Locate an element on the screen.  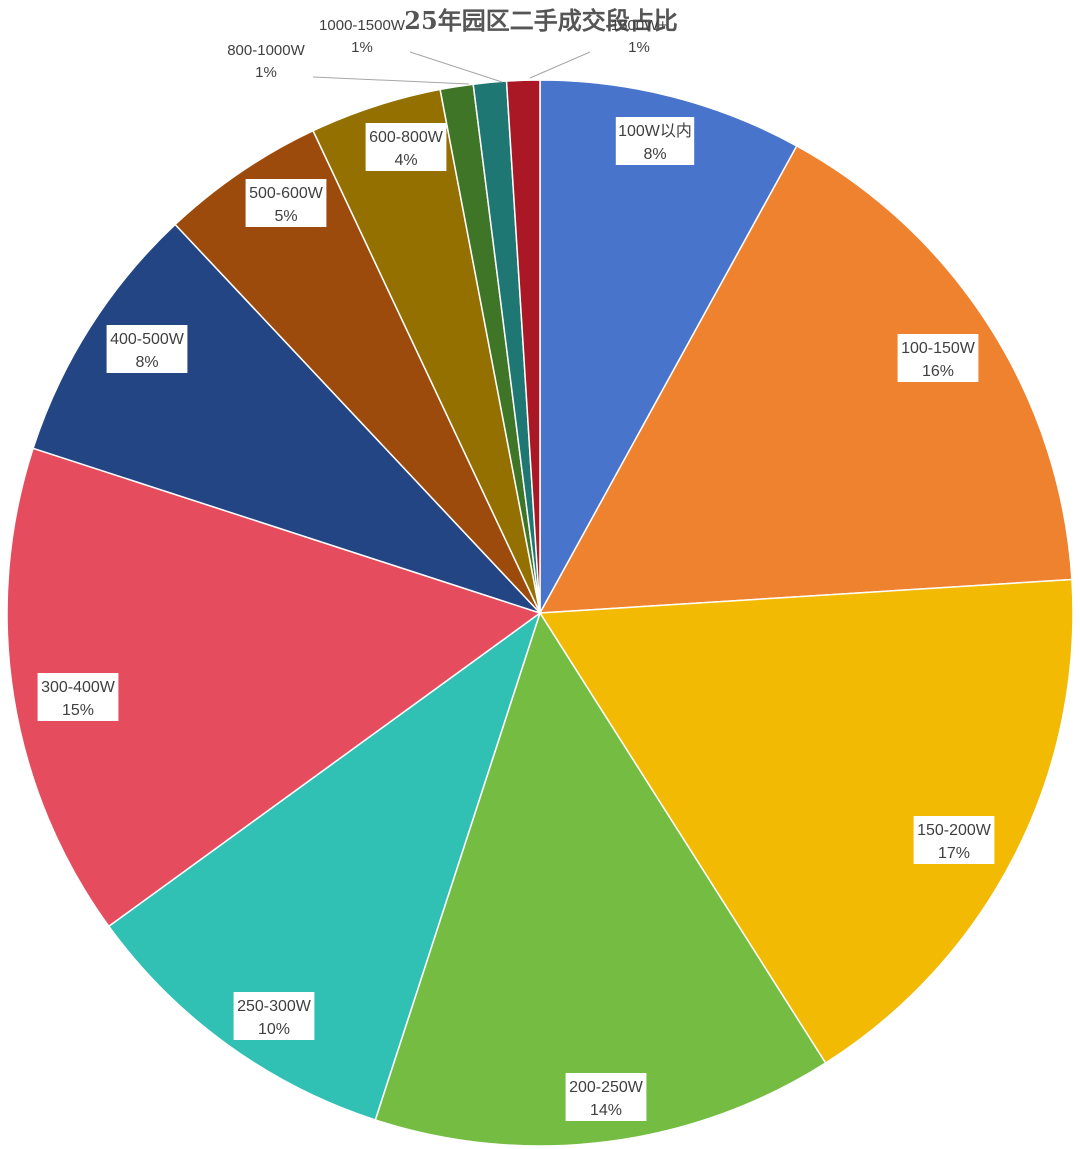
label-box-100-150W is located at coordinates (938, 358).